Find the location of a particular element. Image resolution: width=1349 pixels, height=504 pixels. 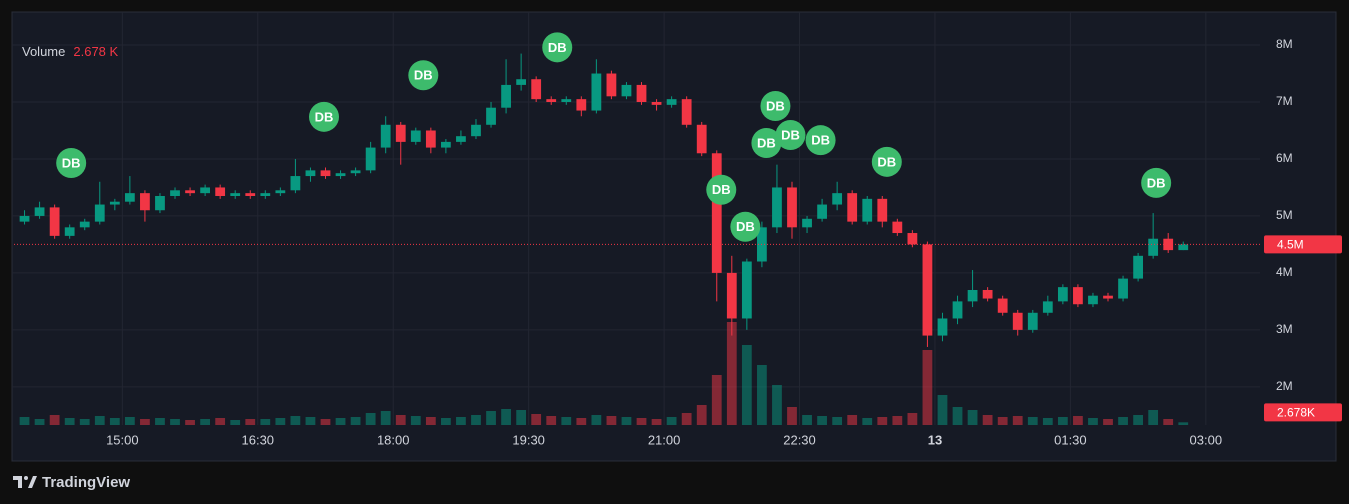

logo-mark is located at coordinates (17, 482).